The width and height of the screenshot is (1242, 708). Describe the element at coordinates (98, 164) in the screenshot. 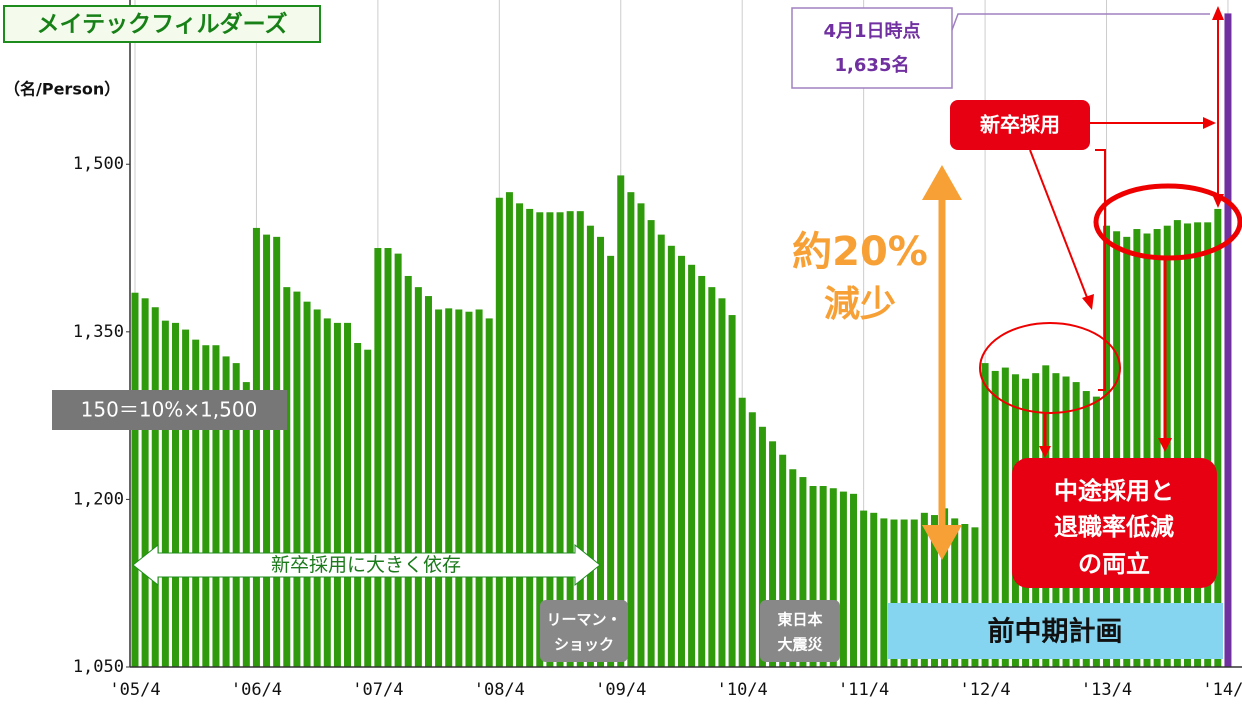

I see `y-tick-label: 1,500` at that location.